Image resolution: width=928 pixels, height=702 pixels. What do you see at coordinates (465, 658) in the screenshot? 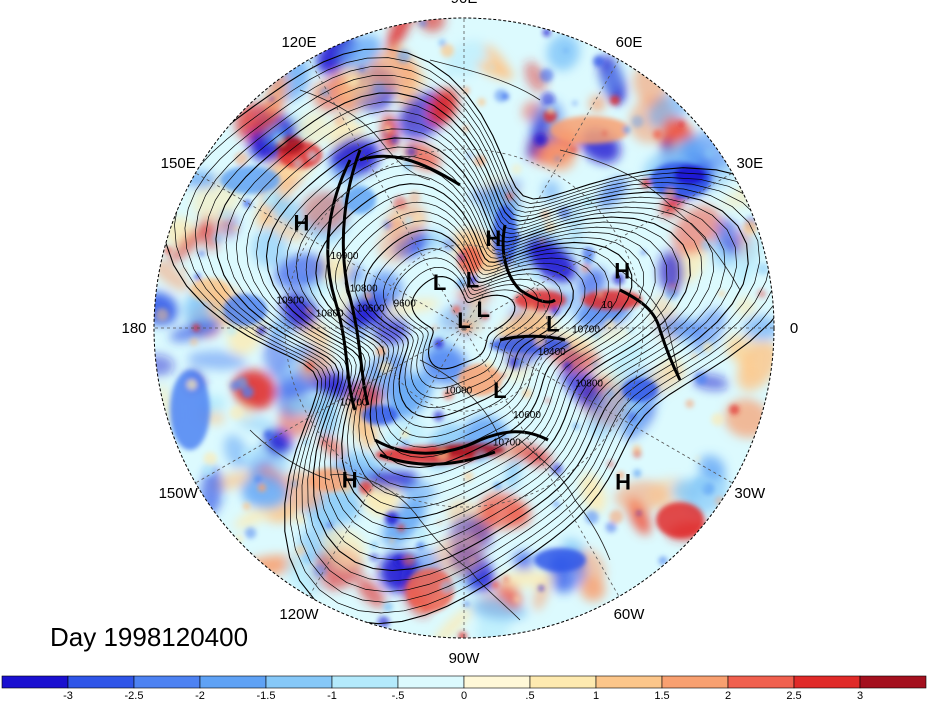
I see `longitude-label: 90W` at bounding box center [465, 658].